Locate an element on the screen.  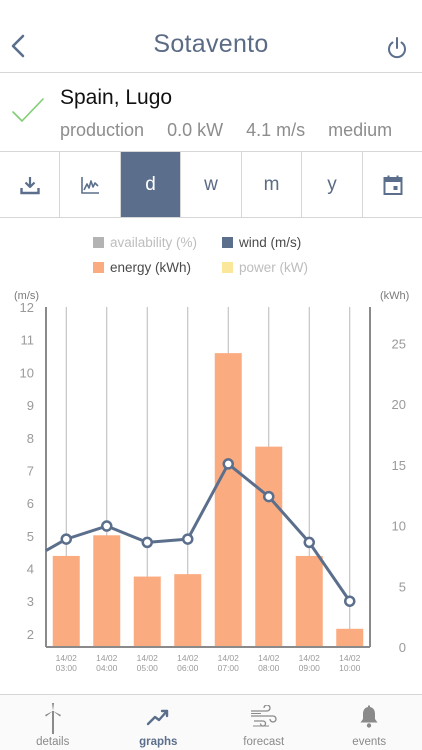
left-tick-label: 7 is located at coordinates (30, 470).